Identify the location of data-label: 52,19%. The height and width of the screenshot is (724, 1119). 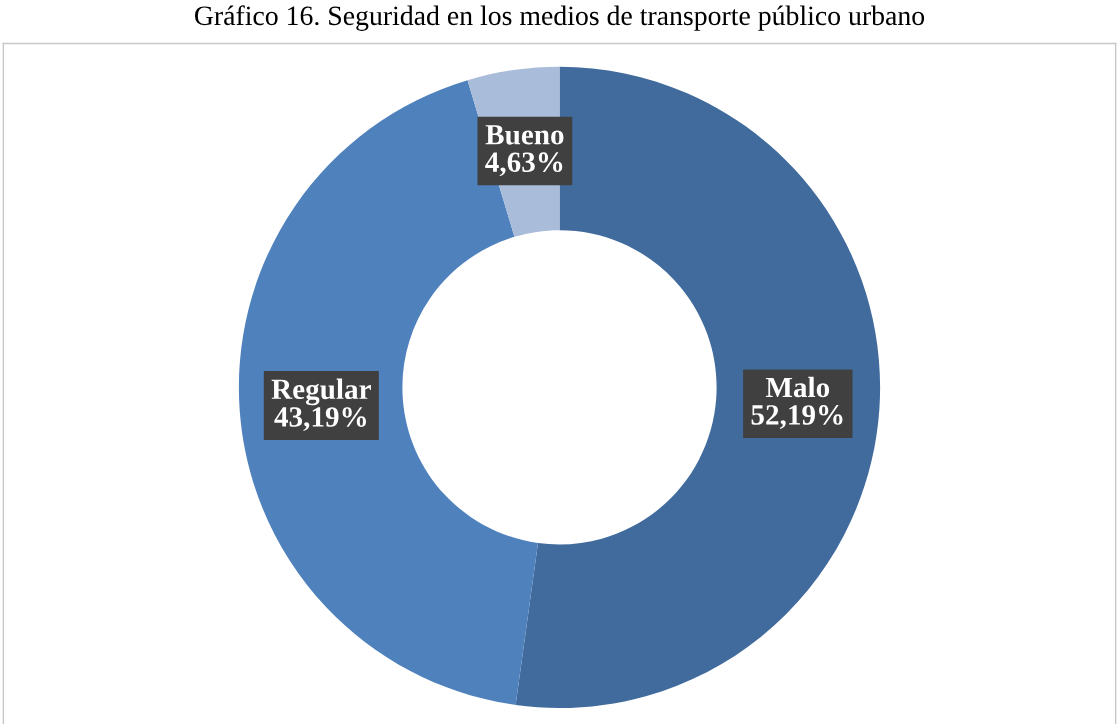
(797, 417).